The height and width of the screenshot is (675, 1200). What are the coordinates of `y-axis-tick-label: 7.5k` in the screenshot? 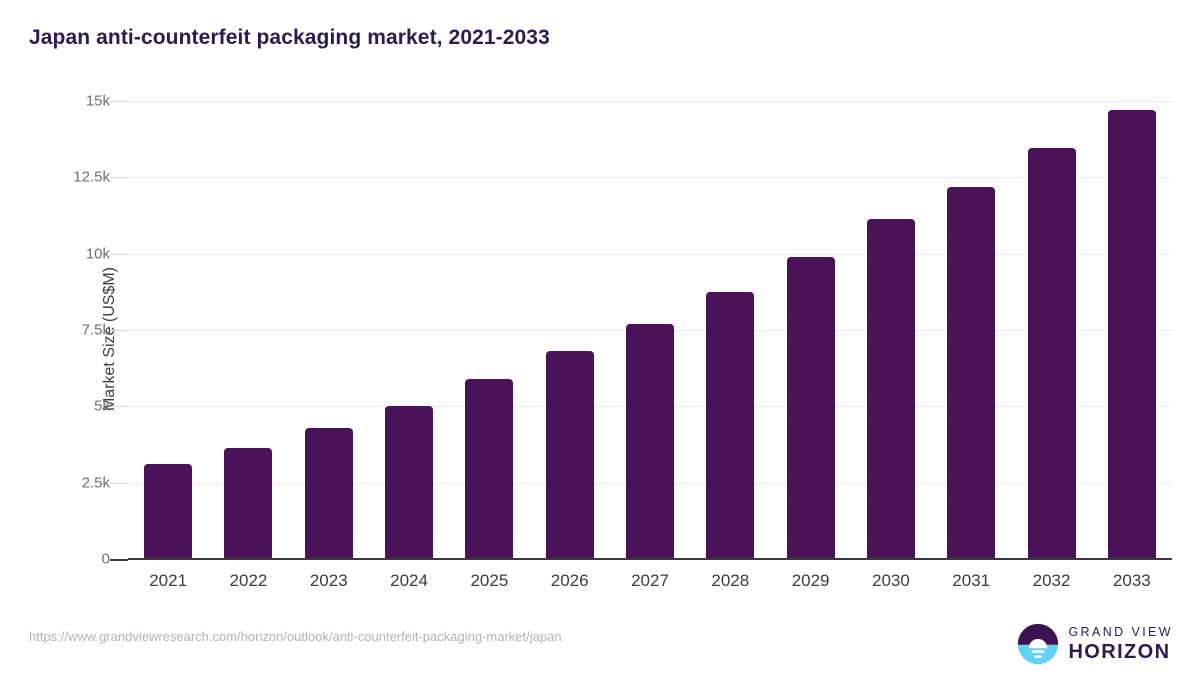 It's located at (95, 330).